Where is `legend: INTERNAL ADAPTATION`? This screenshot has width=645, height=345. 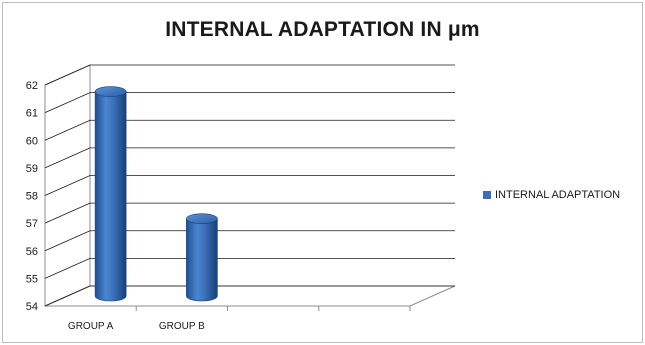
legend: INTERNAL ADAPTATION is located at coordinates (551, 195).